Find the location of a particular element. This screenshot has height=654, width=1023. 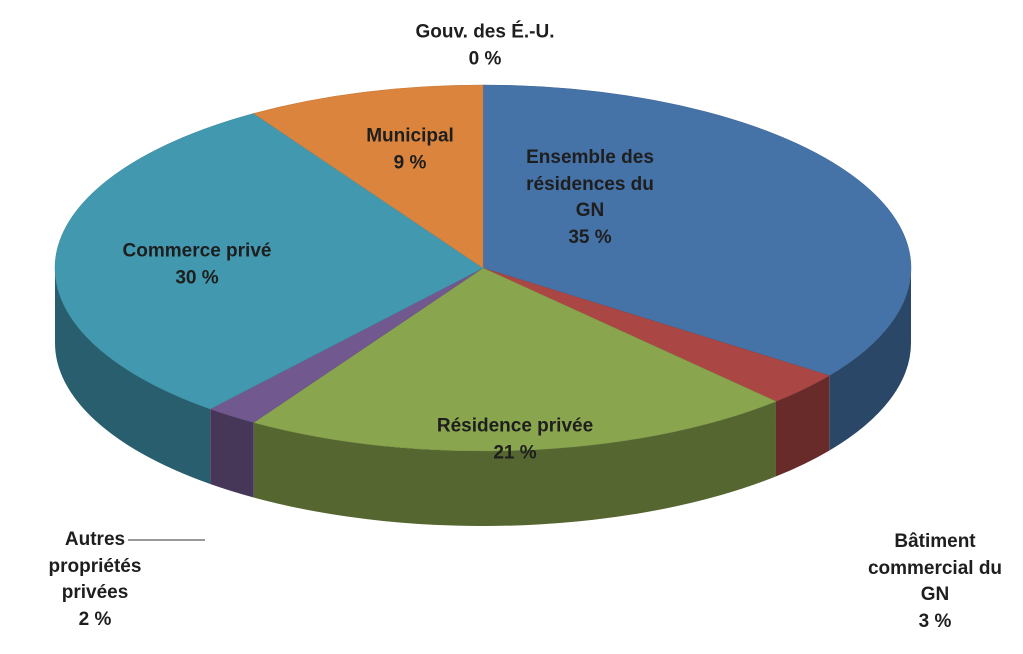

slice-label: Bâtiment commercial du GN 3 % is located at coordinates (935, 582).